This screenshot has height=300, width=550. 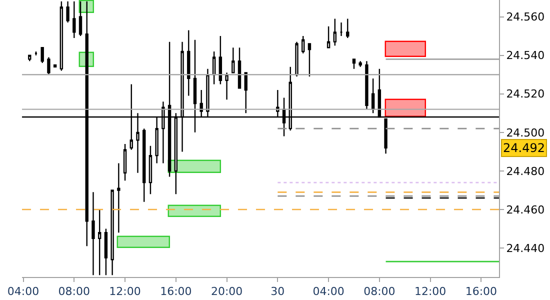 I want to click on x-tick-label: 30, so click(x=277, y=291).